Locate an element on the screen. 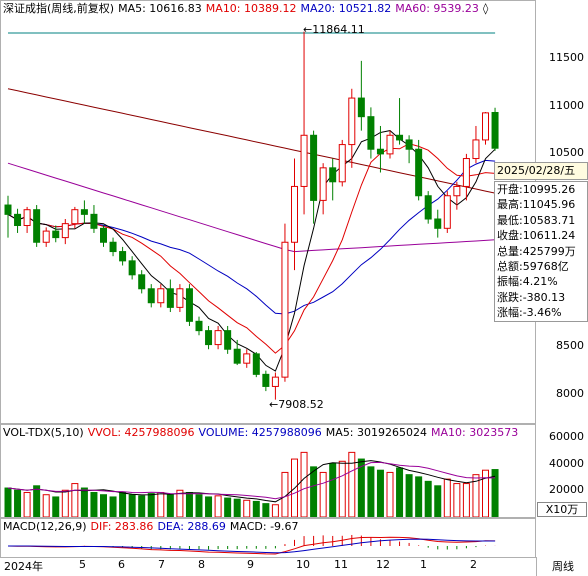 This screenshot has width=588, height=576. x-tick: 11 is located at coordinates (341, 564).